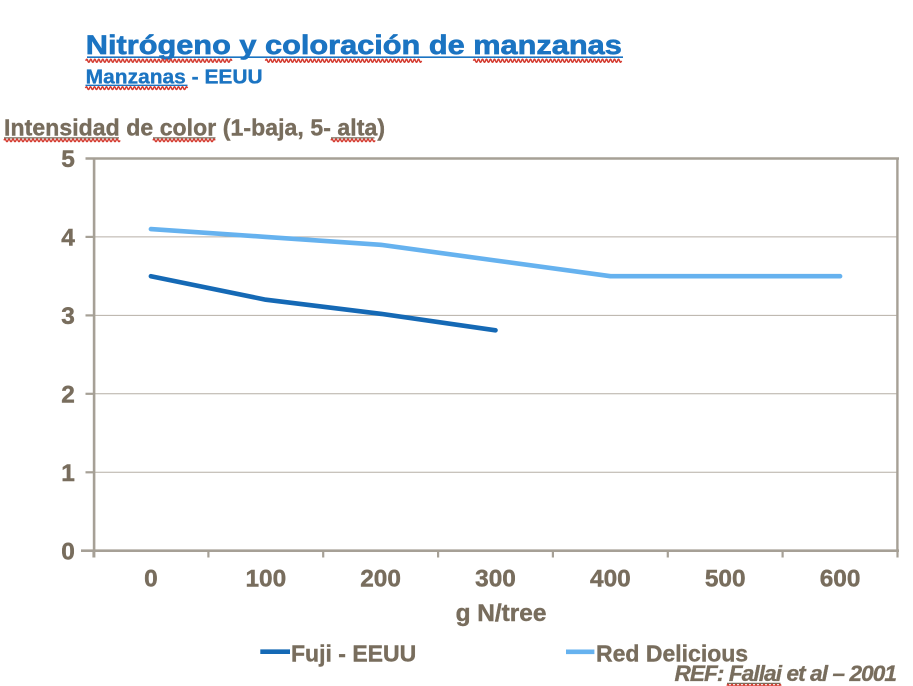  Describe the element at coordinates (194, 128) in the screenshot. I see `svg-text:Intensidad de color (1-baja, 5: Intensidad de color (1-baja, 5- alta)` at that location.